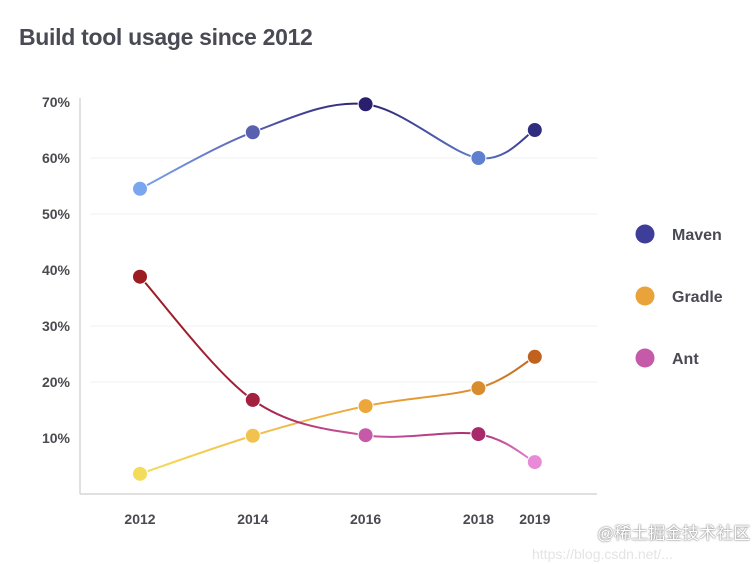  What do you see at coordinates (139, 519) in the screenshot?
I see `x-tick-label: 2012` at bounding box center [139, 519].